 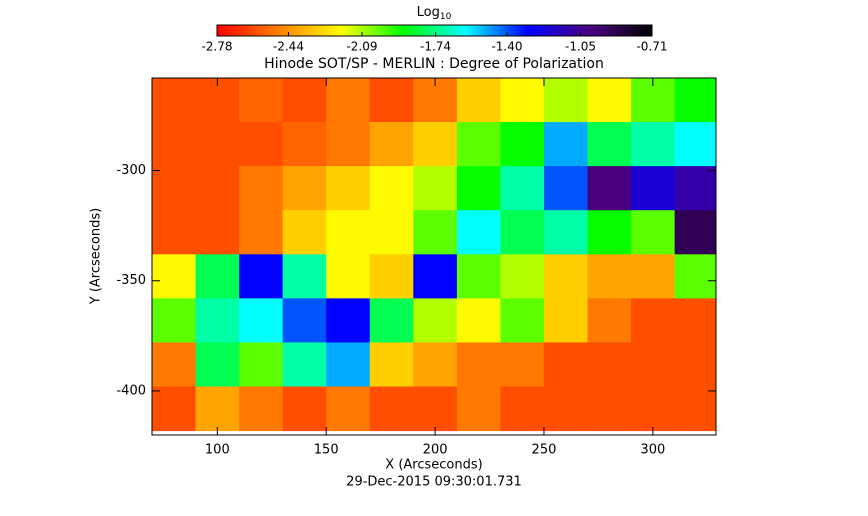 I want to click on x-tick-label: 300, so click(x=652, y=450).